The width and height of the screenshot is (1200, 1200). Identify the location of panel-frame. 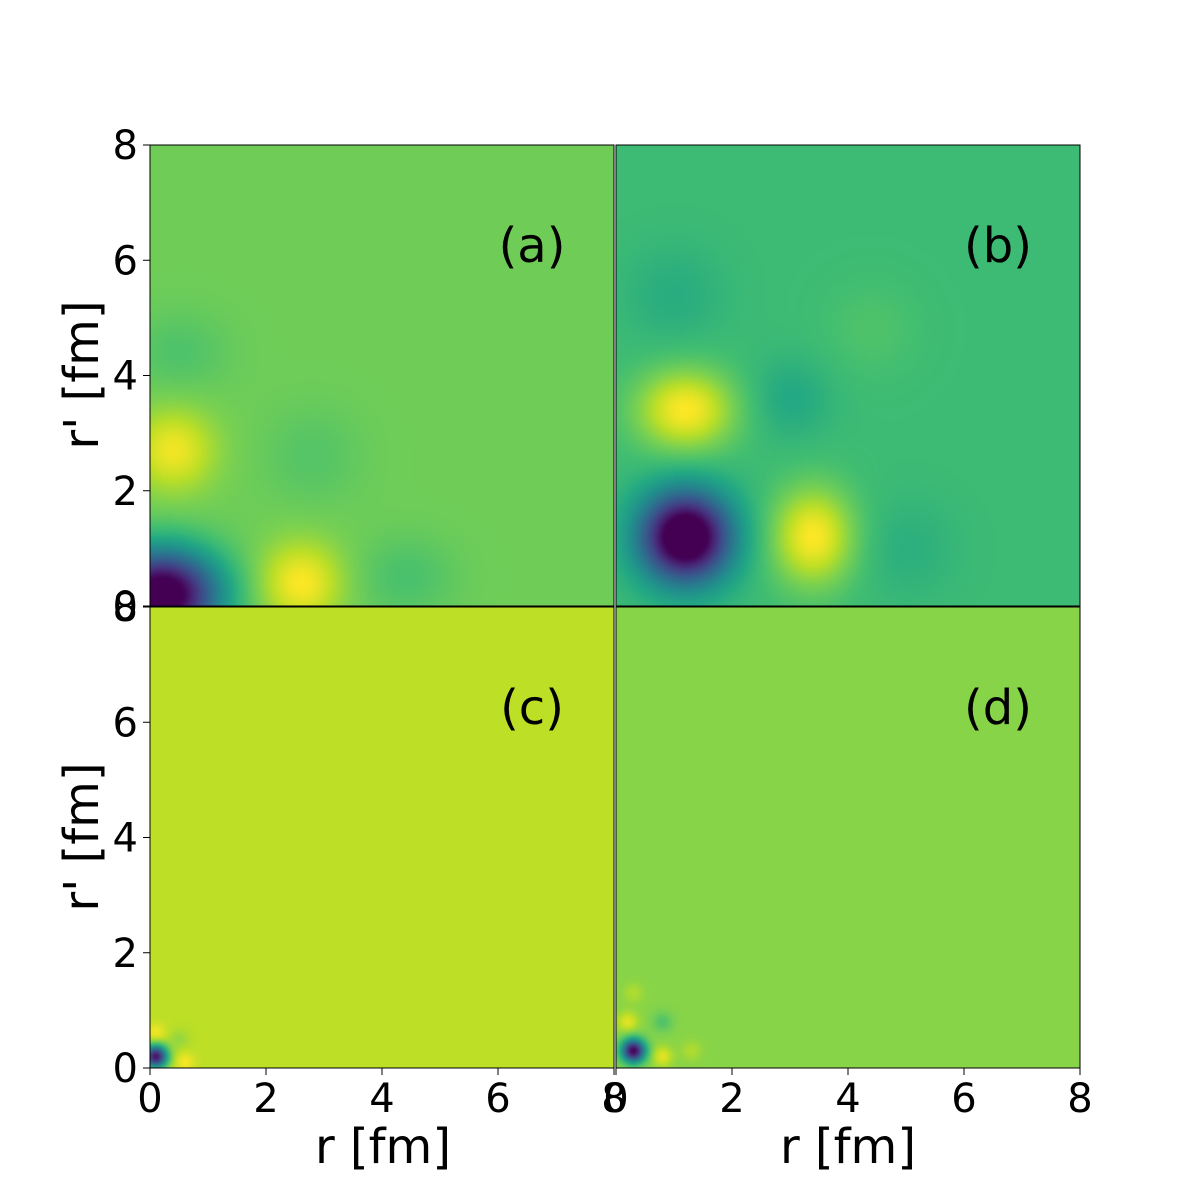
(848, 375).